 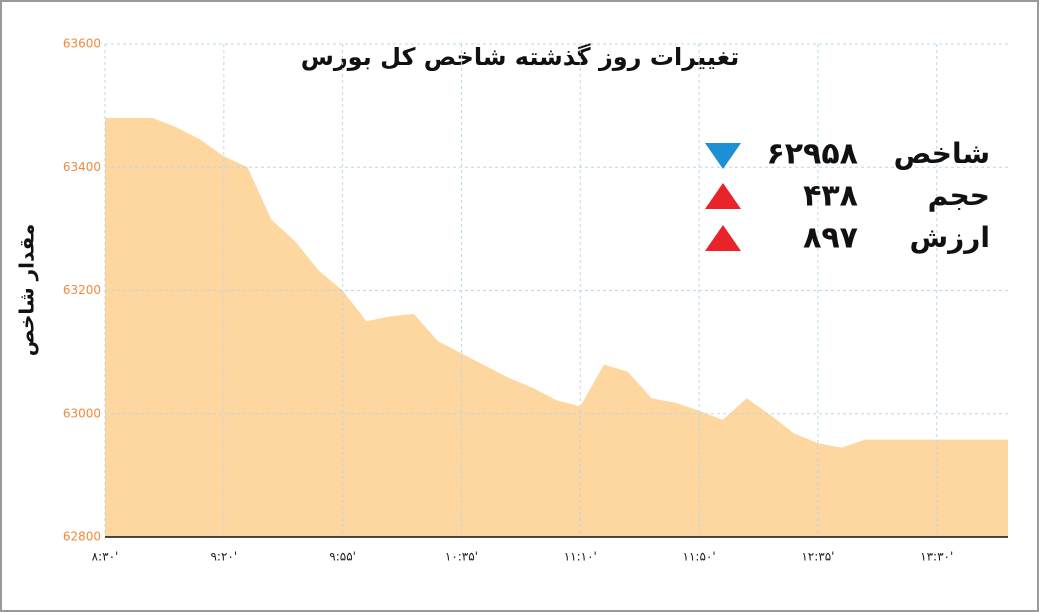 I want to click on indicator-name: ارزش, so click(x=950, y=237).